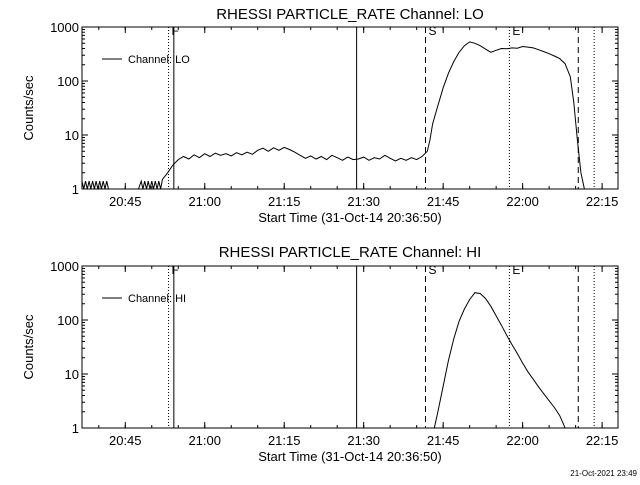  I want to click on series-line, so click(499, 360).